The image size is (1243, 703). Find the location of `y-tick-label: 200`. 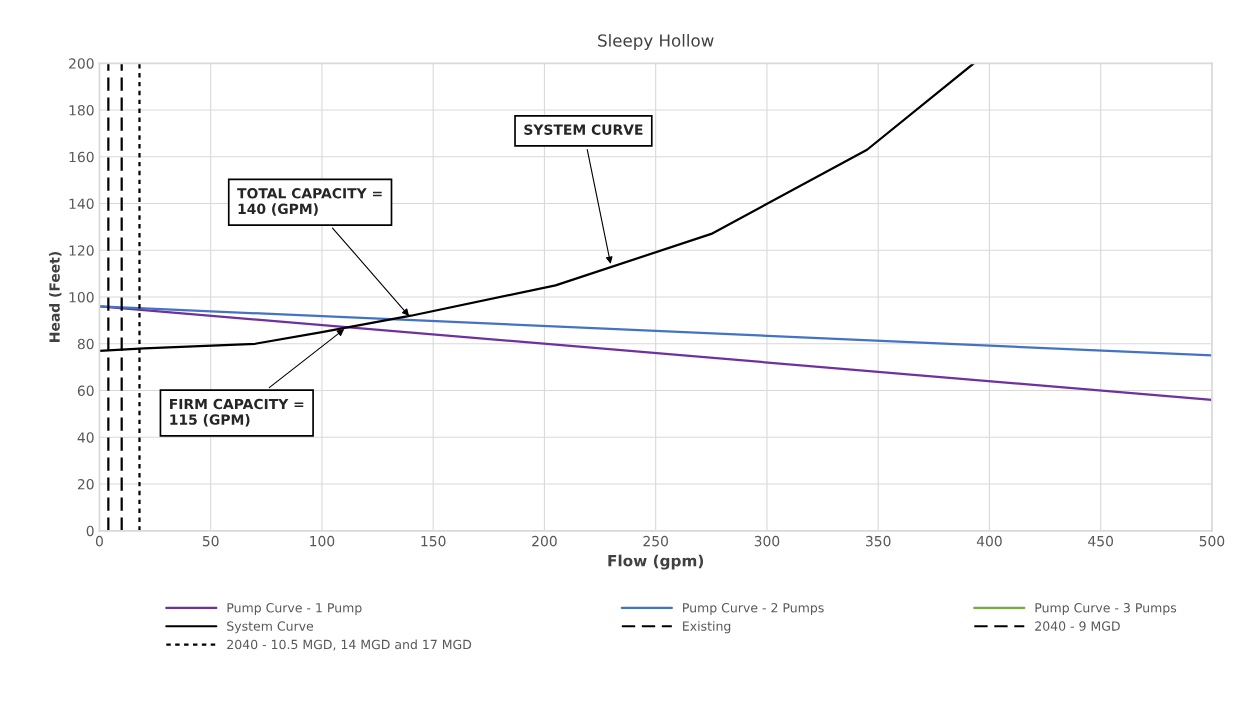

y-tick-label: 200 is located at coordinates (81, 63).